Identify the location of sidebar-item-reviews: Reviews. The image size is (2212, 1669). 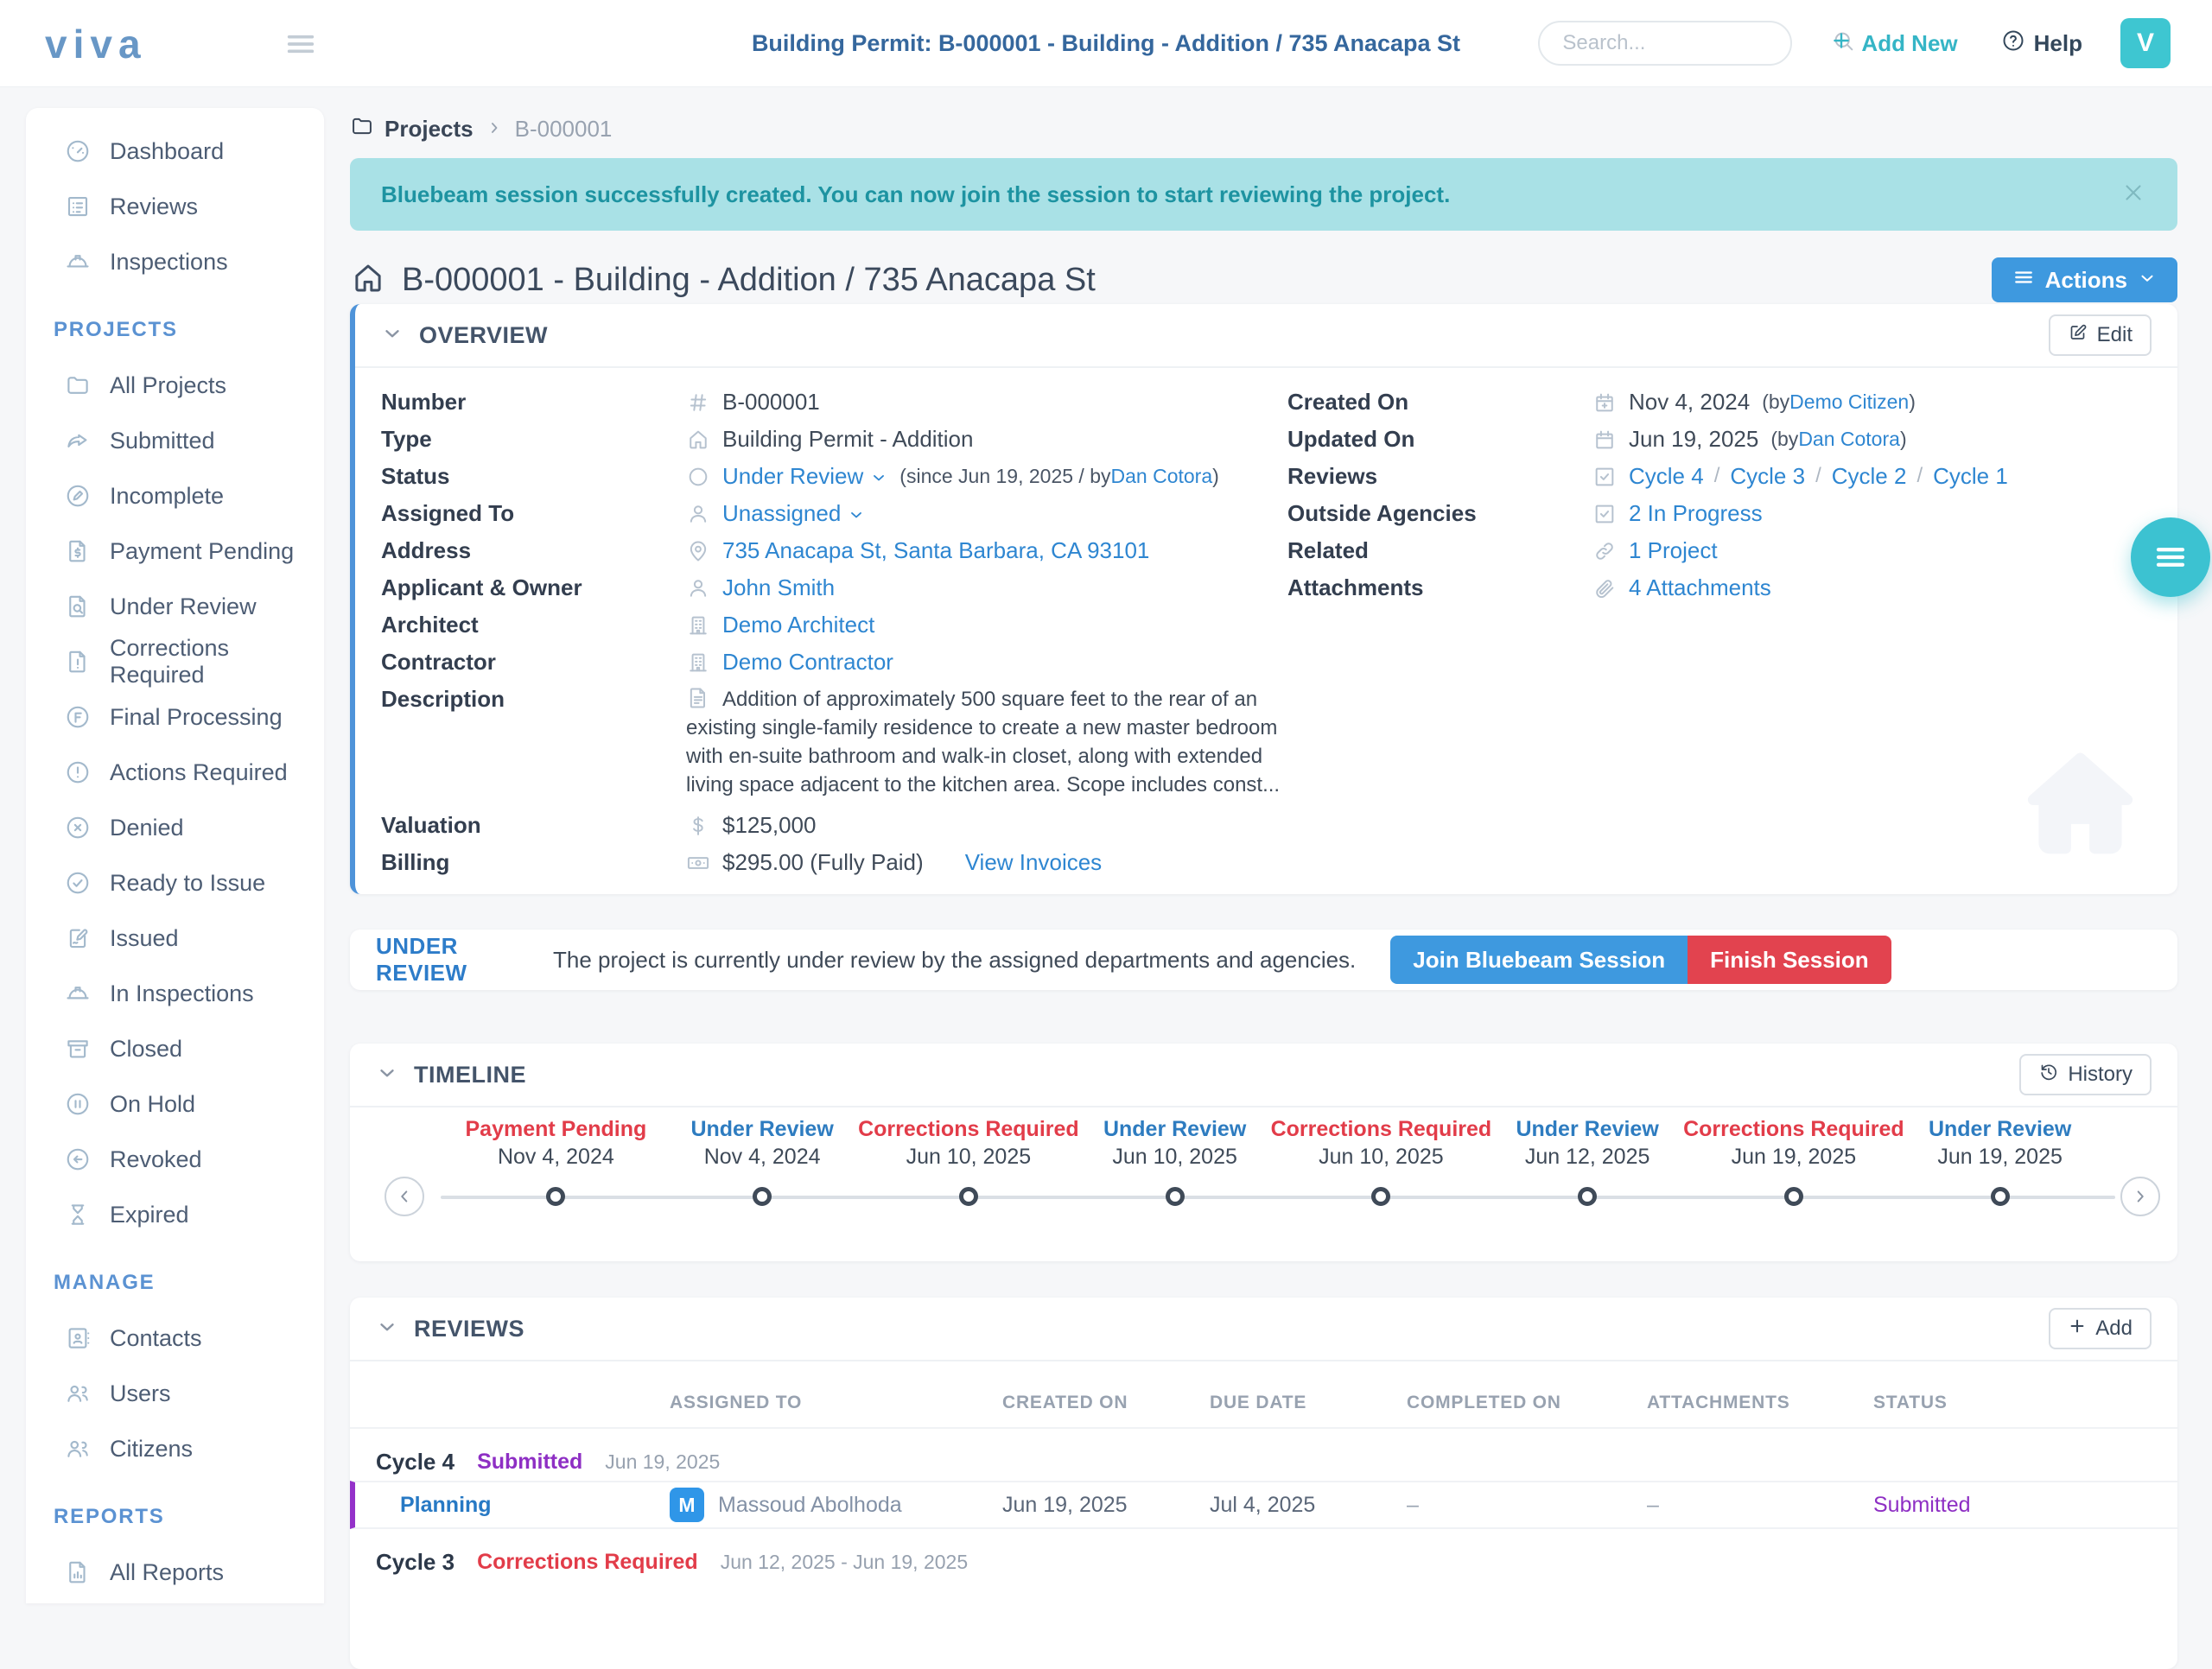
(175, 206).